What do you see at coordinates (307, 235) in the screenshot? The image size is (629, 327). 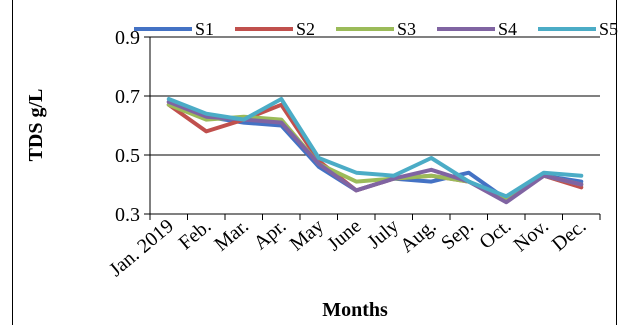 I see `x-tick-label: May` at bounding box center [307, 235].